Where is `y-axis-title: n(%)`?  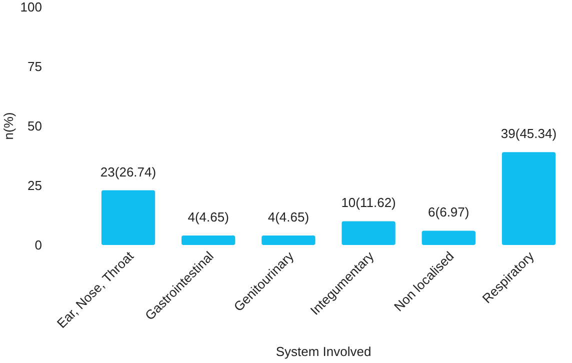
y-axis-title: n(%) is located at coordinates (8, 126).